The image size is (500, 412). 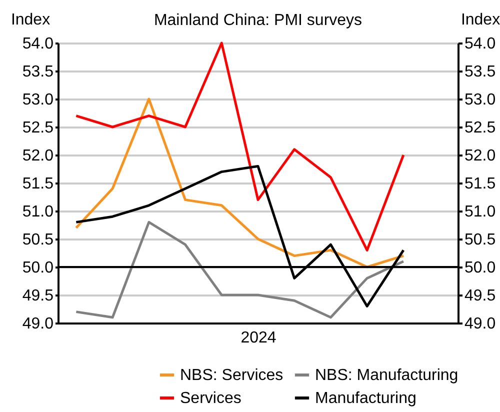 What do you see at coordinates (38, 268) in the screenshot?
I see `y-tick-label: 50.0` at bounding box center [38, 268].